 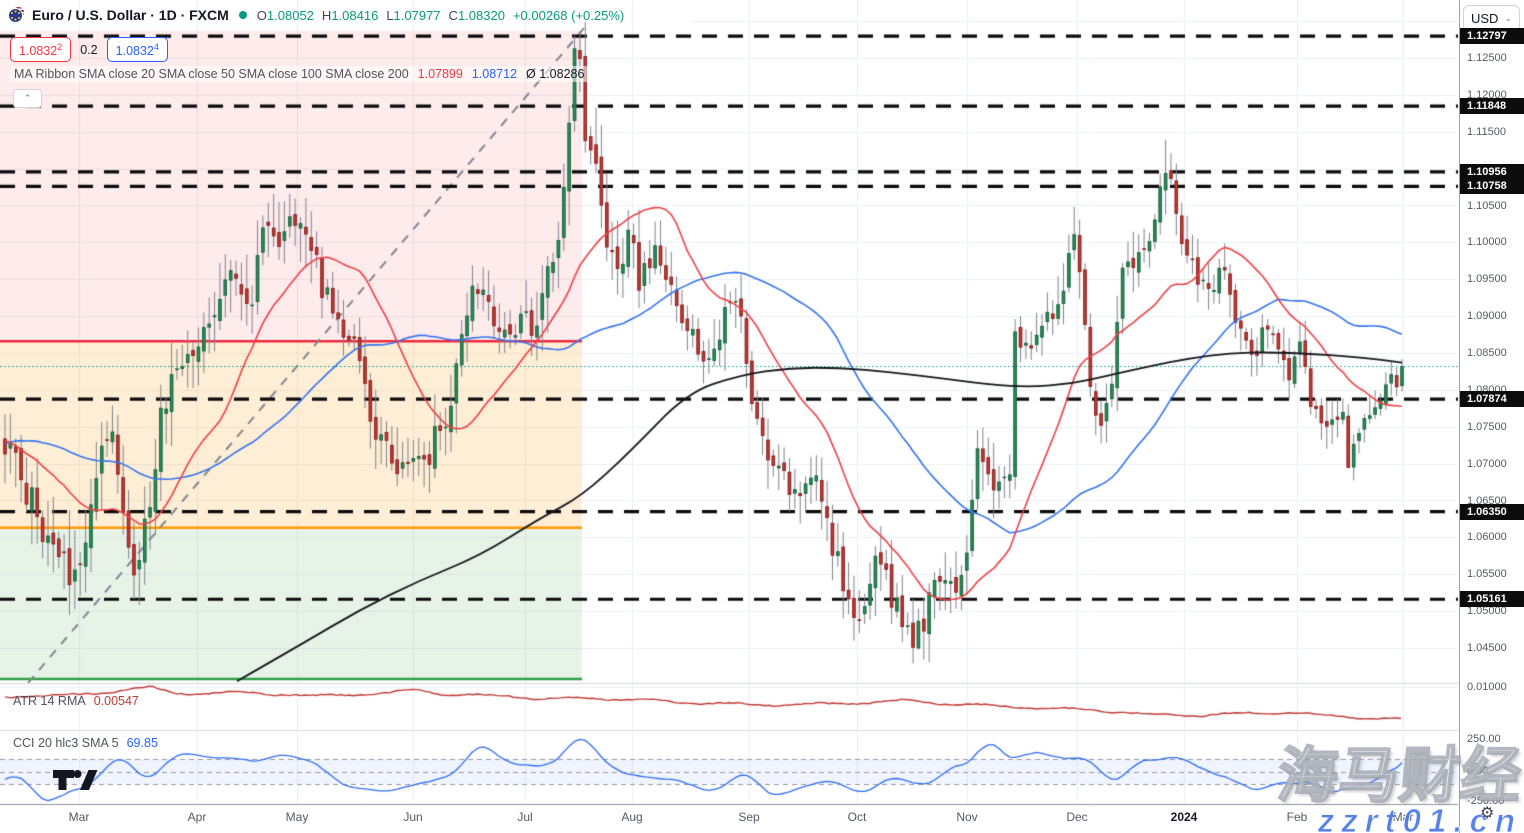 I want to click on price-tick-label: 1.11500, so click(x=1486, y=131).